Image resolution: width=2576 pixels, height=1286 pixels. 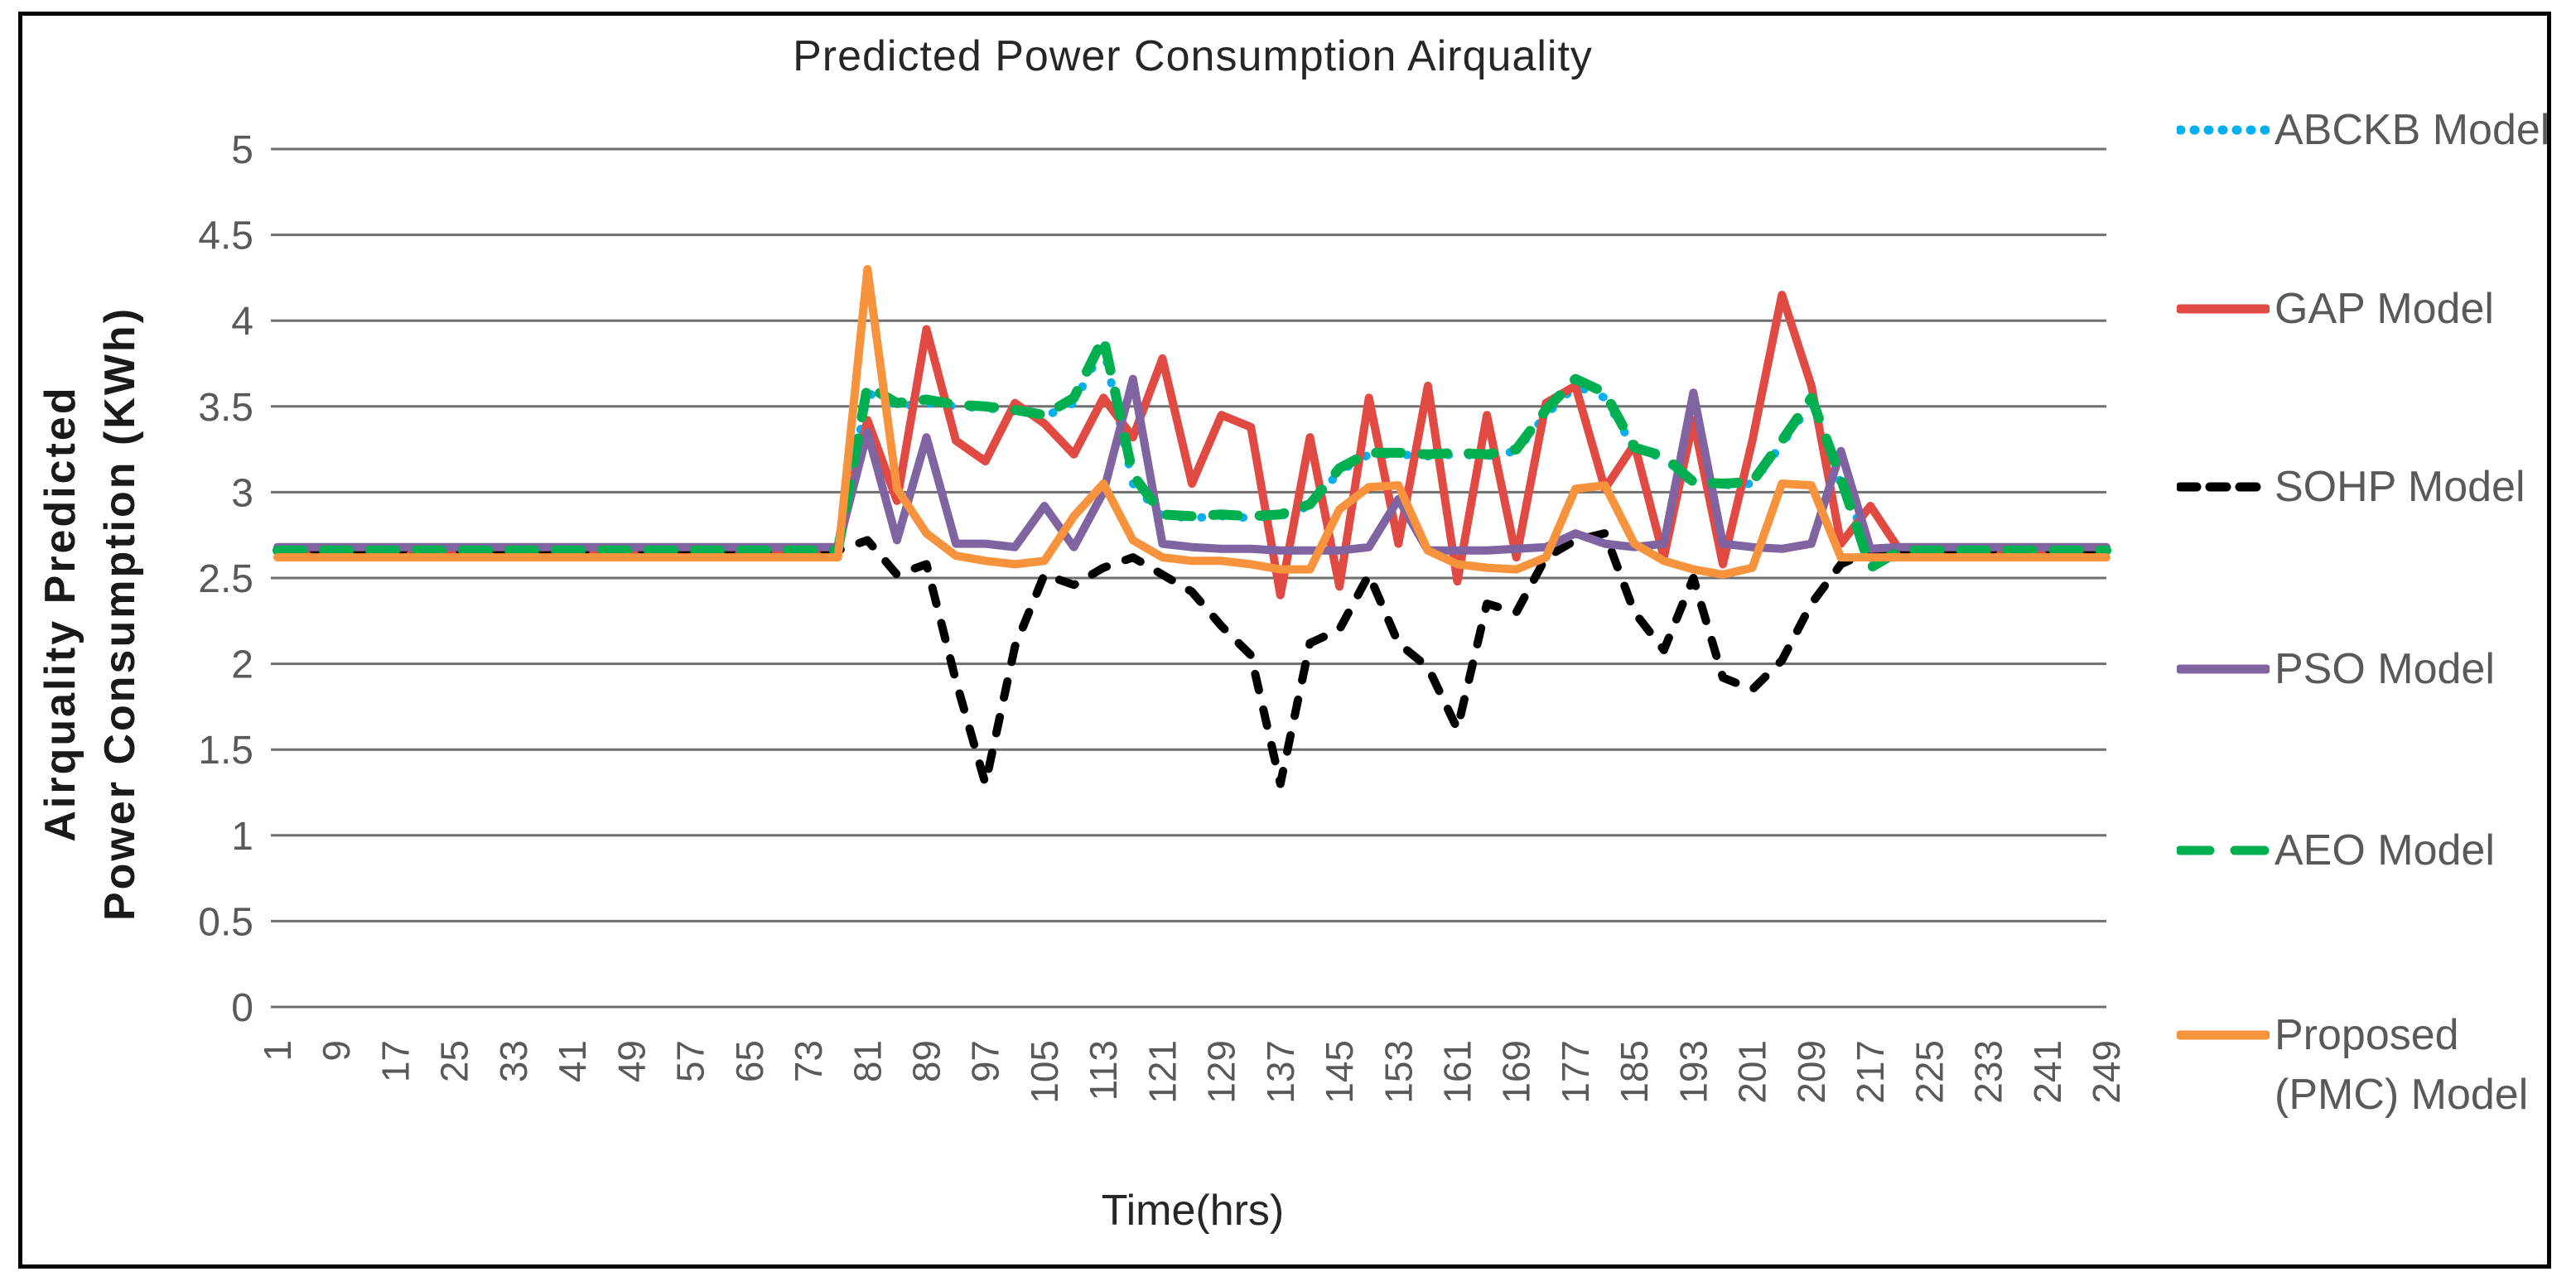 I want to click on x-tick-label: 193, so click(x=1694, y=1072).